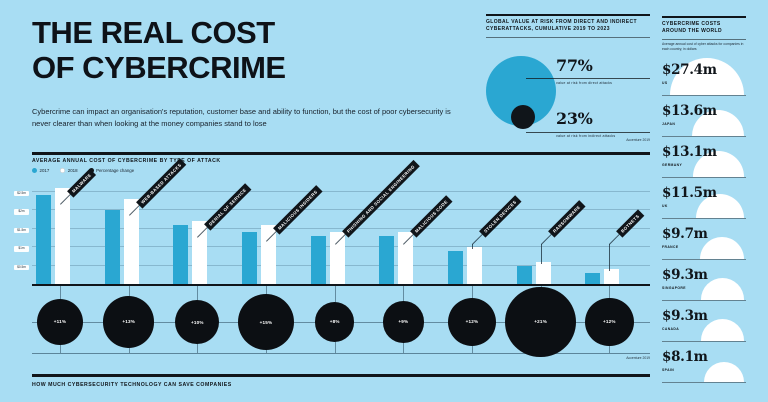  What do you see at coordinates (21, 267) in the screenshot?
I see `y-axis-tick-label: $0.5m` at bounding box center [21, 267].